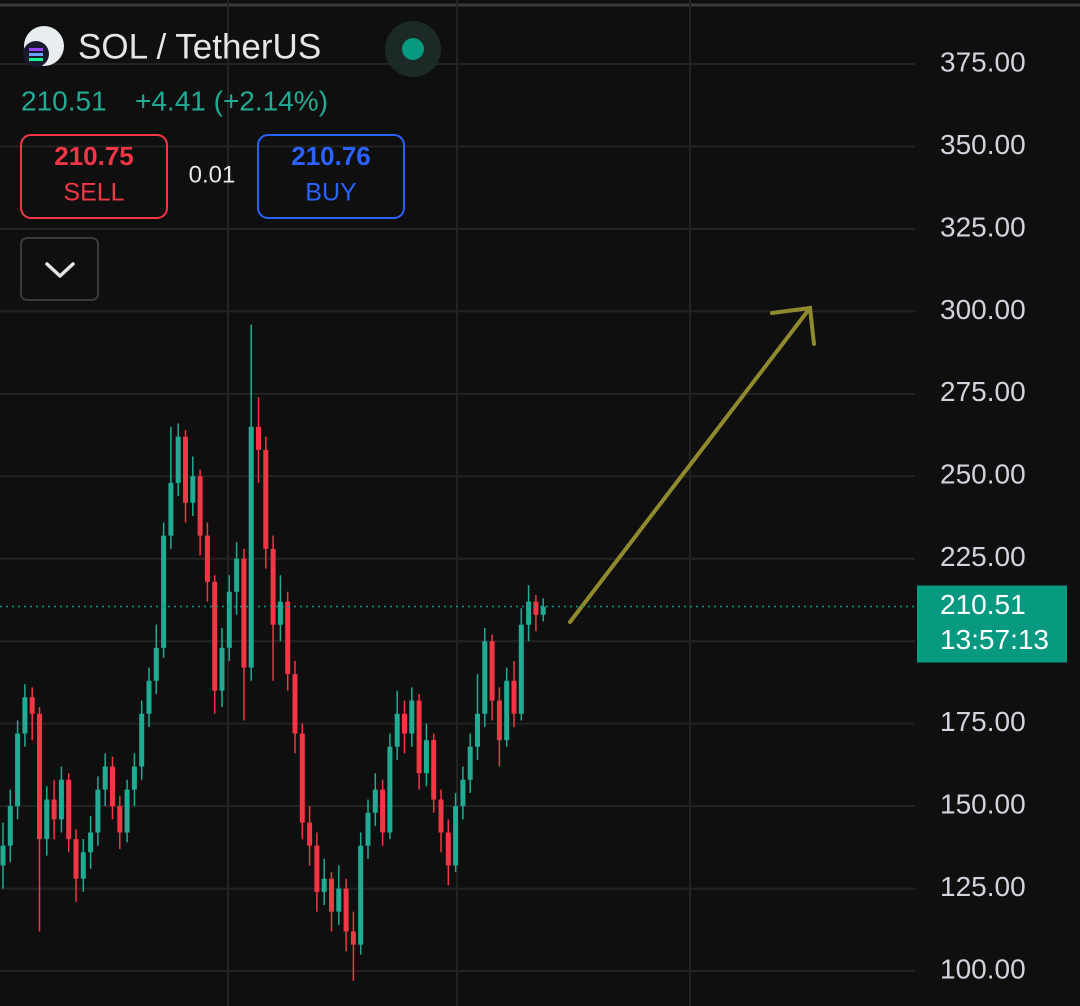  What do you see at coordinates (983, 474) in the screenshot?
I see `y-tick-label: 250.00` at bounding box center [983, 474].